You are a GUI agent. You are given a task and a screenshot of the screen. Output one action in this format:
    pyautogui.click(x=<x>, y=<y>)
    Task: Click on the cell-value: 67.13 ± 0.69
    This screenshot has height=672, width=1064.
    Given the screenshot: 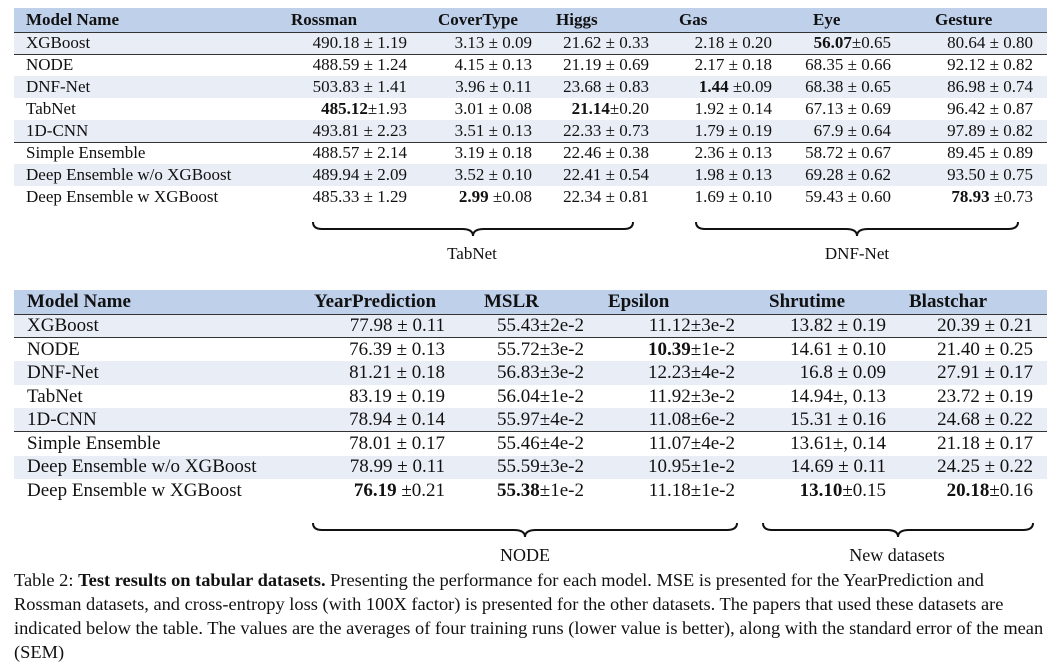 What is the action you would take?
    pyautogui.click(x=848, y=108)
    